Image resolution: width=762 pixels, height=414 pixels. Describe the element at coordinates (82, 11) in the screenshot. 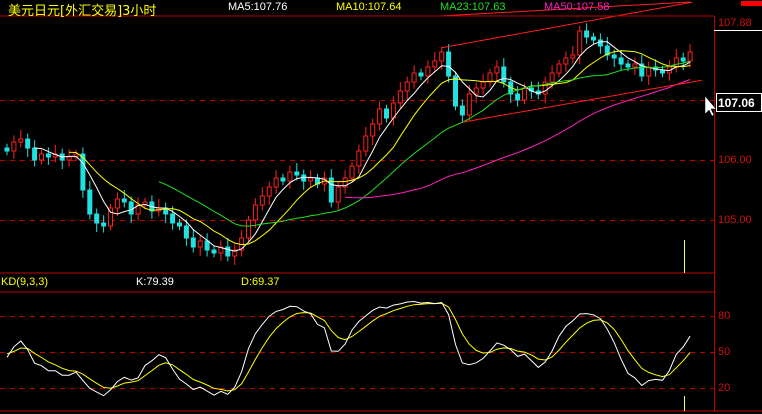

I see `chart-title: 美元日元[外汇交易]3小时` at that location.